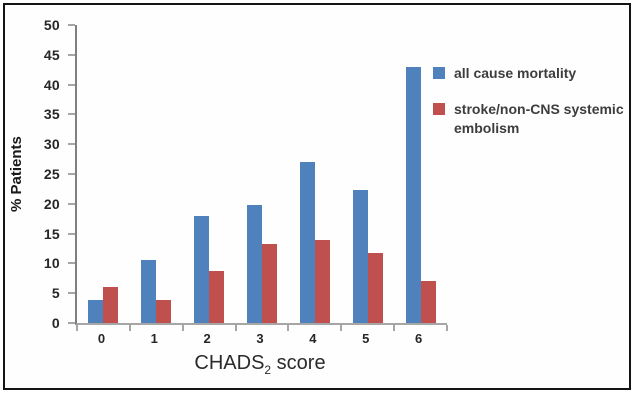  What do you see at coordinates (149, 291) in the screenshot?
I see `bar-series0-cat1` at bounding box center [149, 291].